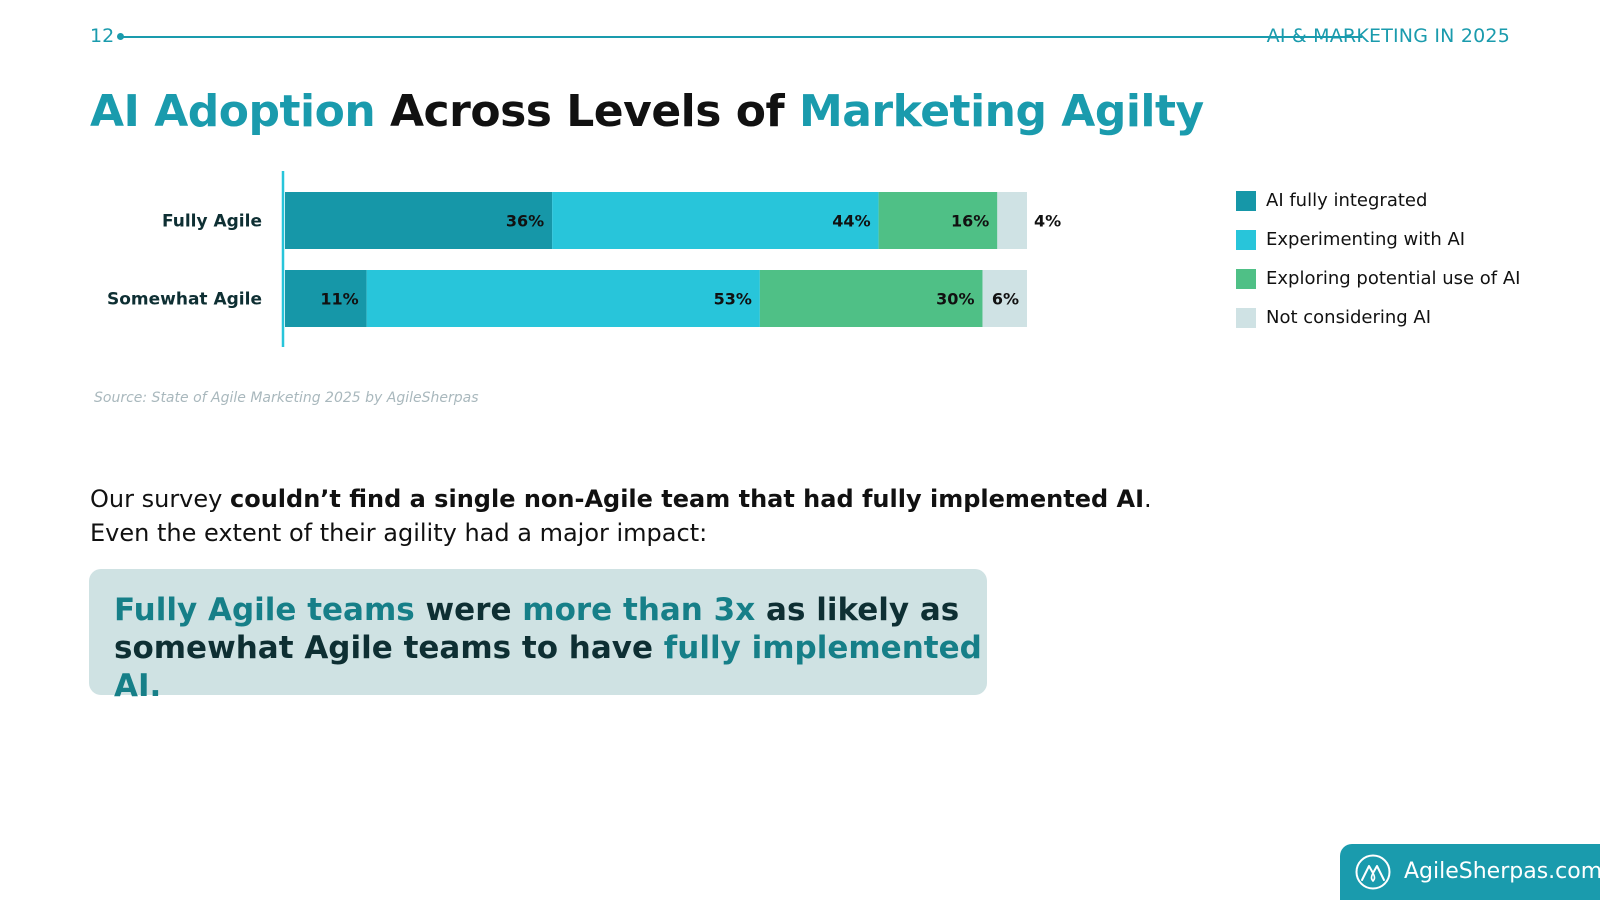 The height and width of the screenshot is (900, 1600). What do you see at coordinates (1047, 221) in the screenshot?
I see `data-label: 4%` at bounding box center [1047, 221].